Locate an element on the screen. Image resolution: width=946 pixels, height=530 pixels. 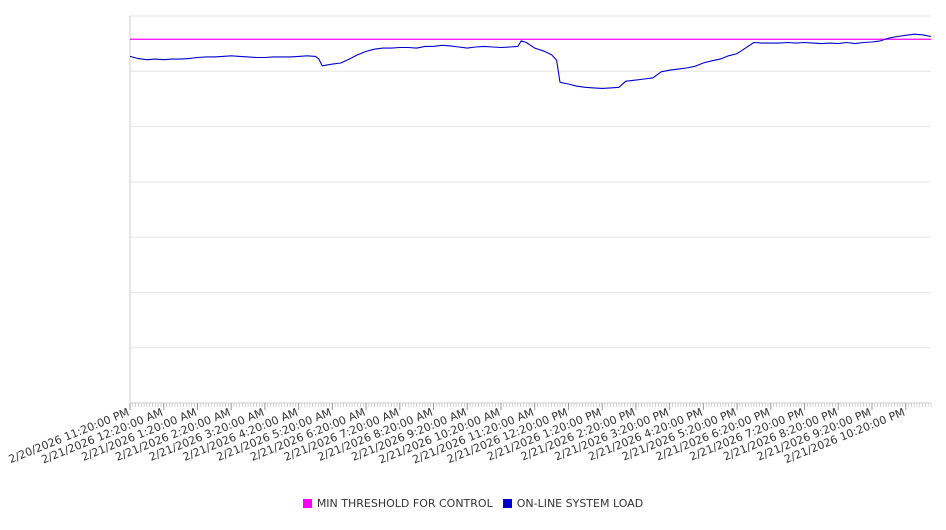
system-load-line is located at coordinates (530, 61).